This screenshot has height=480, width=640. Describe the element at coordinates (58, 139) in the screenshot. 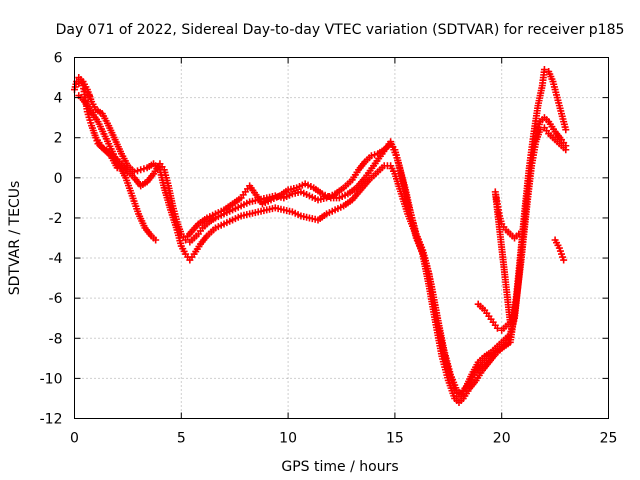

I see `y-tick-label: 2` at that location.